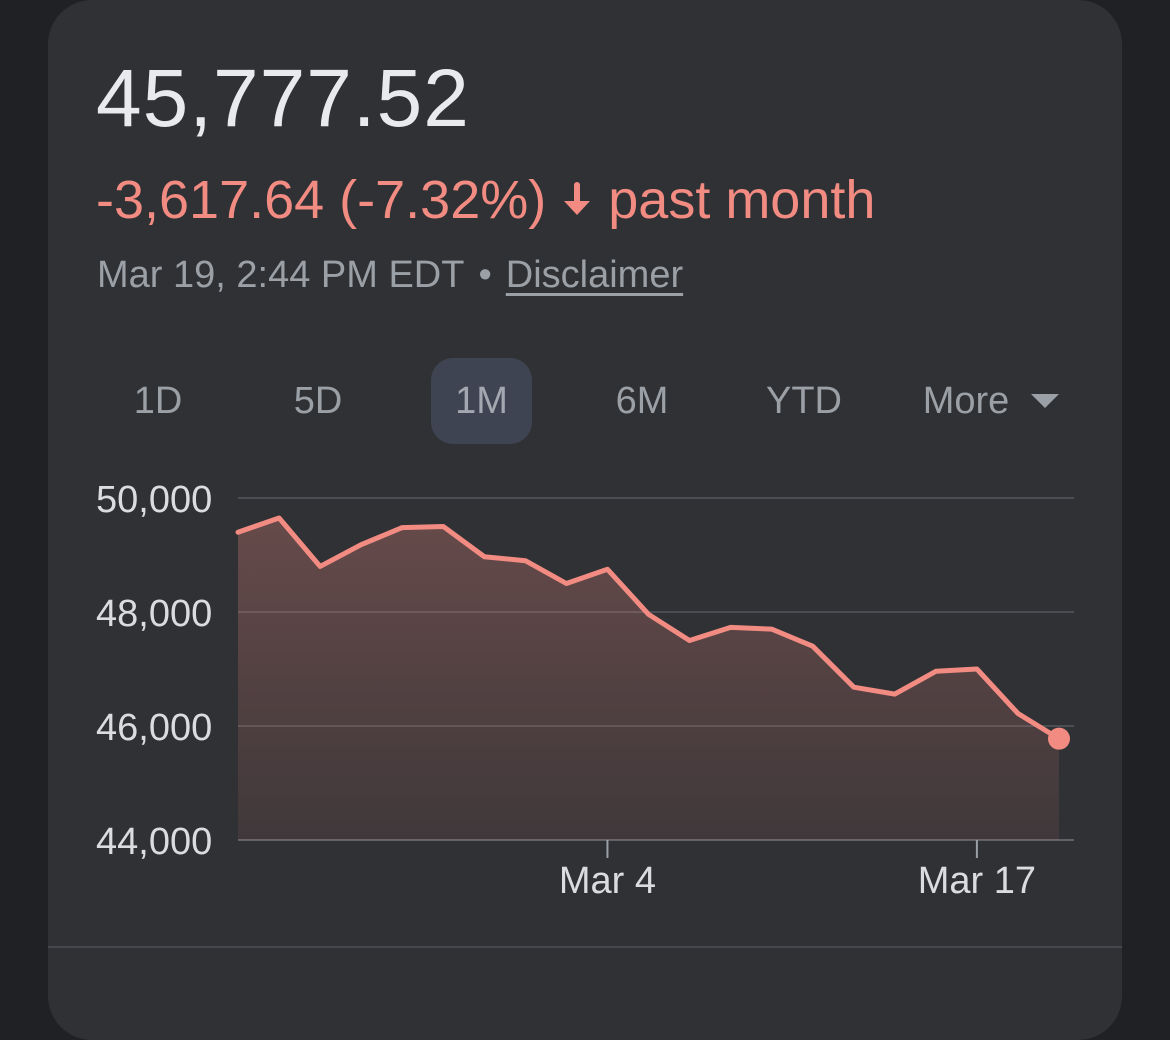 The height and width of the screenshot is (1040, 1170). I want to click on tab-1d: 1D, so click(158, 401).